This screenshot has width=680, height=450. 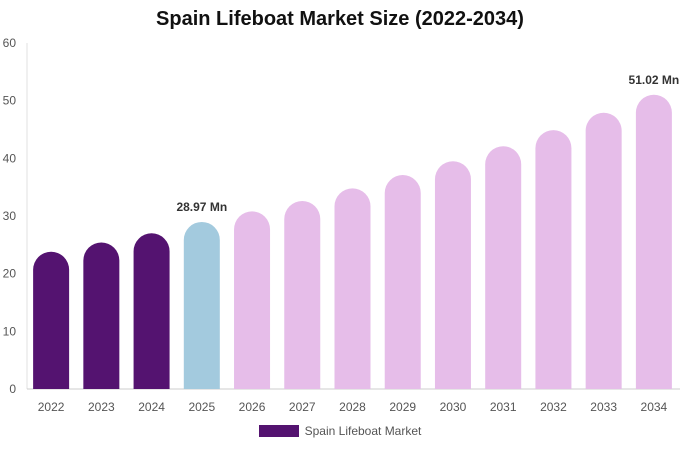 I want to click on bar-2027, so click(x=302, y=295).